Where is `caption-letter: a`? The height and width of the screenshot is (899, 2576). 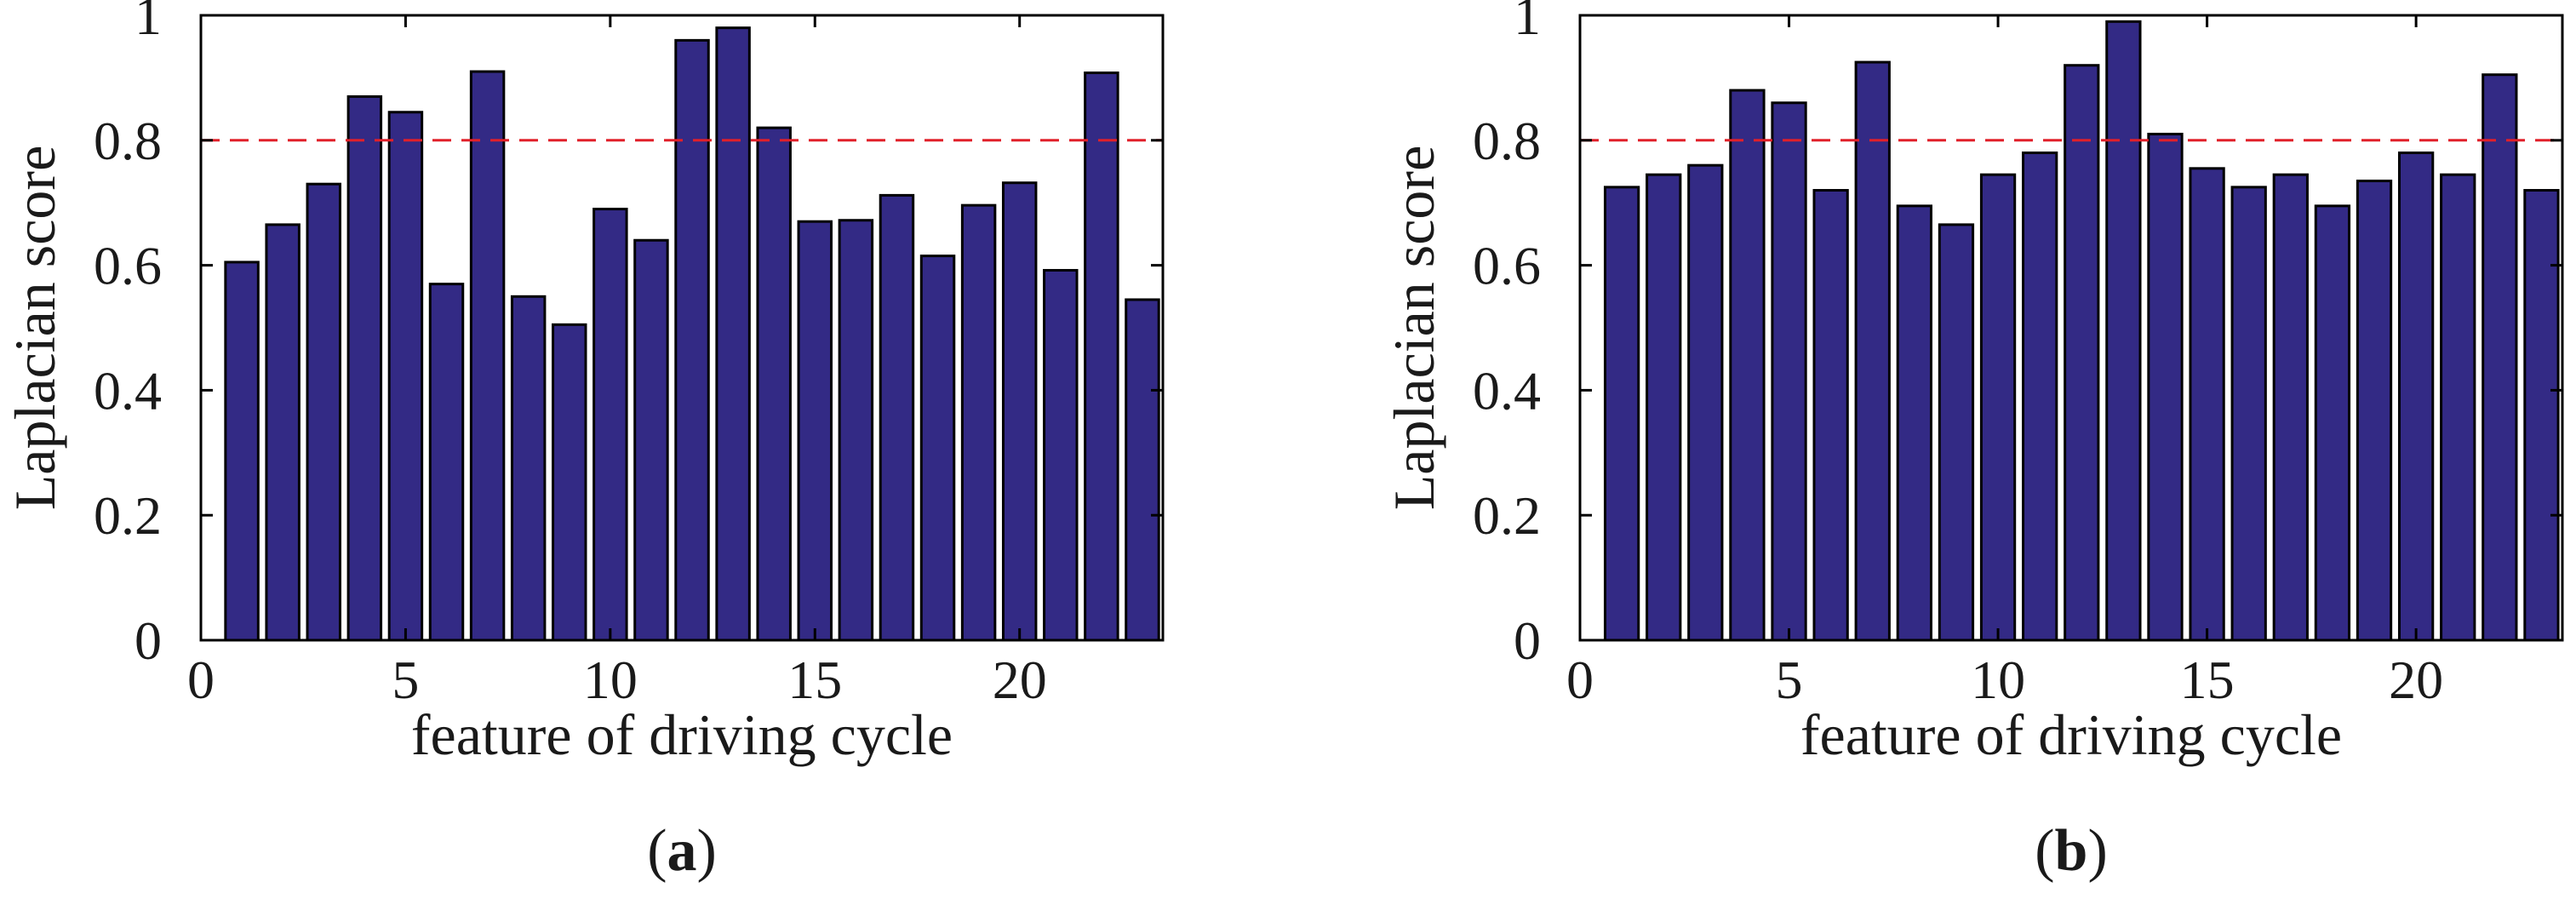 caption-letter: a is located at coordinates (682, 851).